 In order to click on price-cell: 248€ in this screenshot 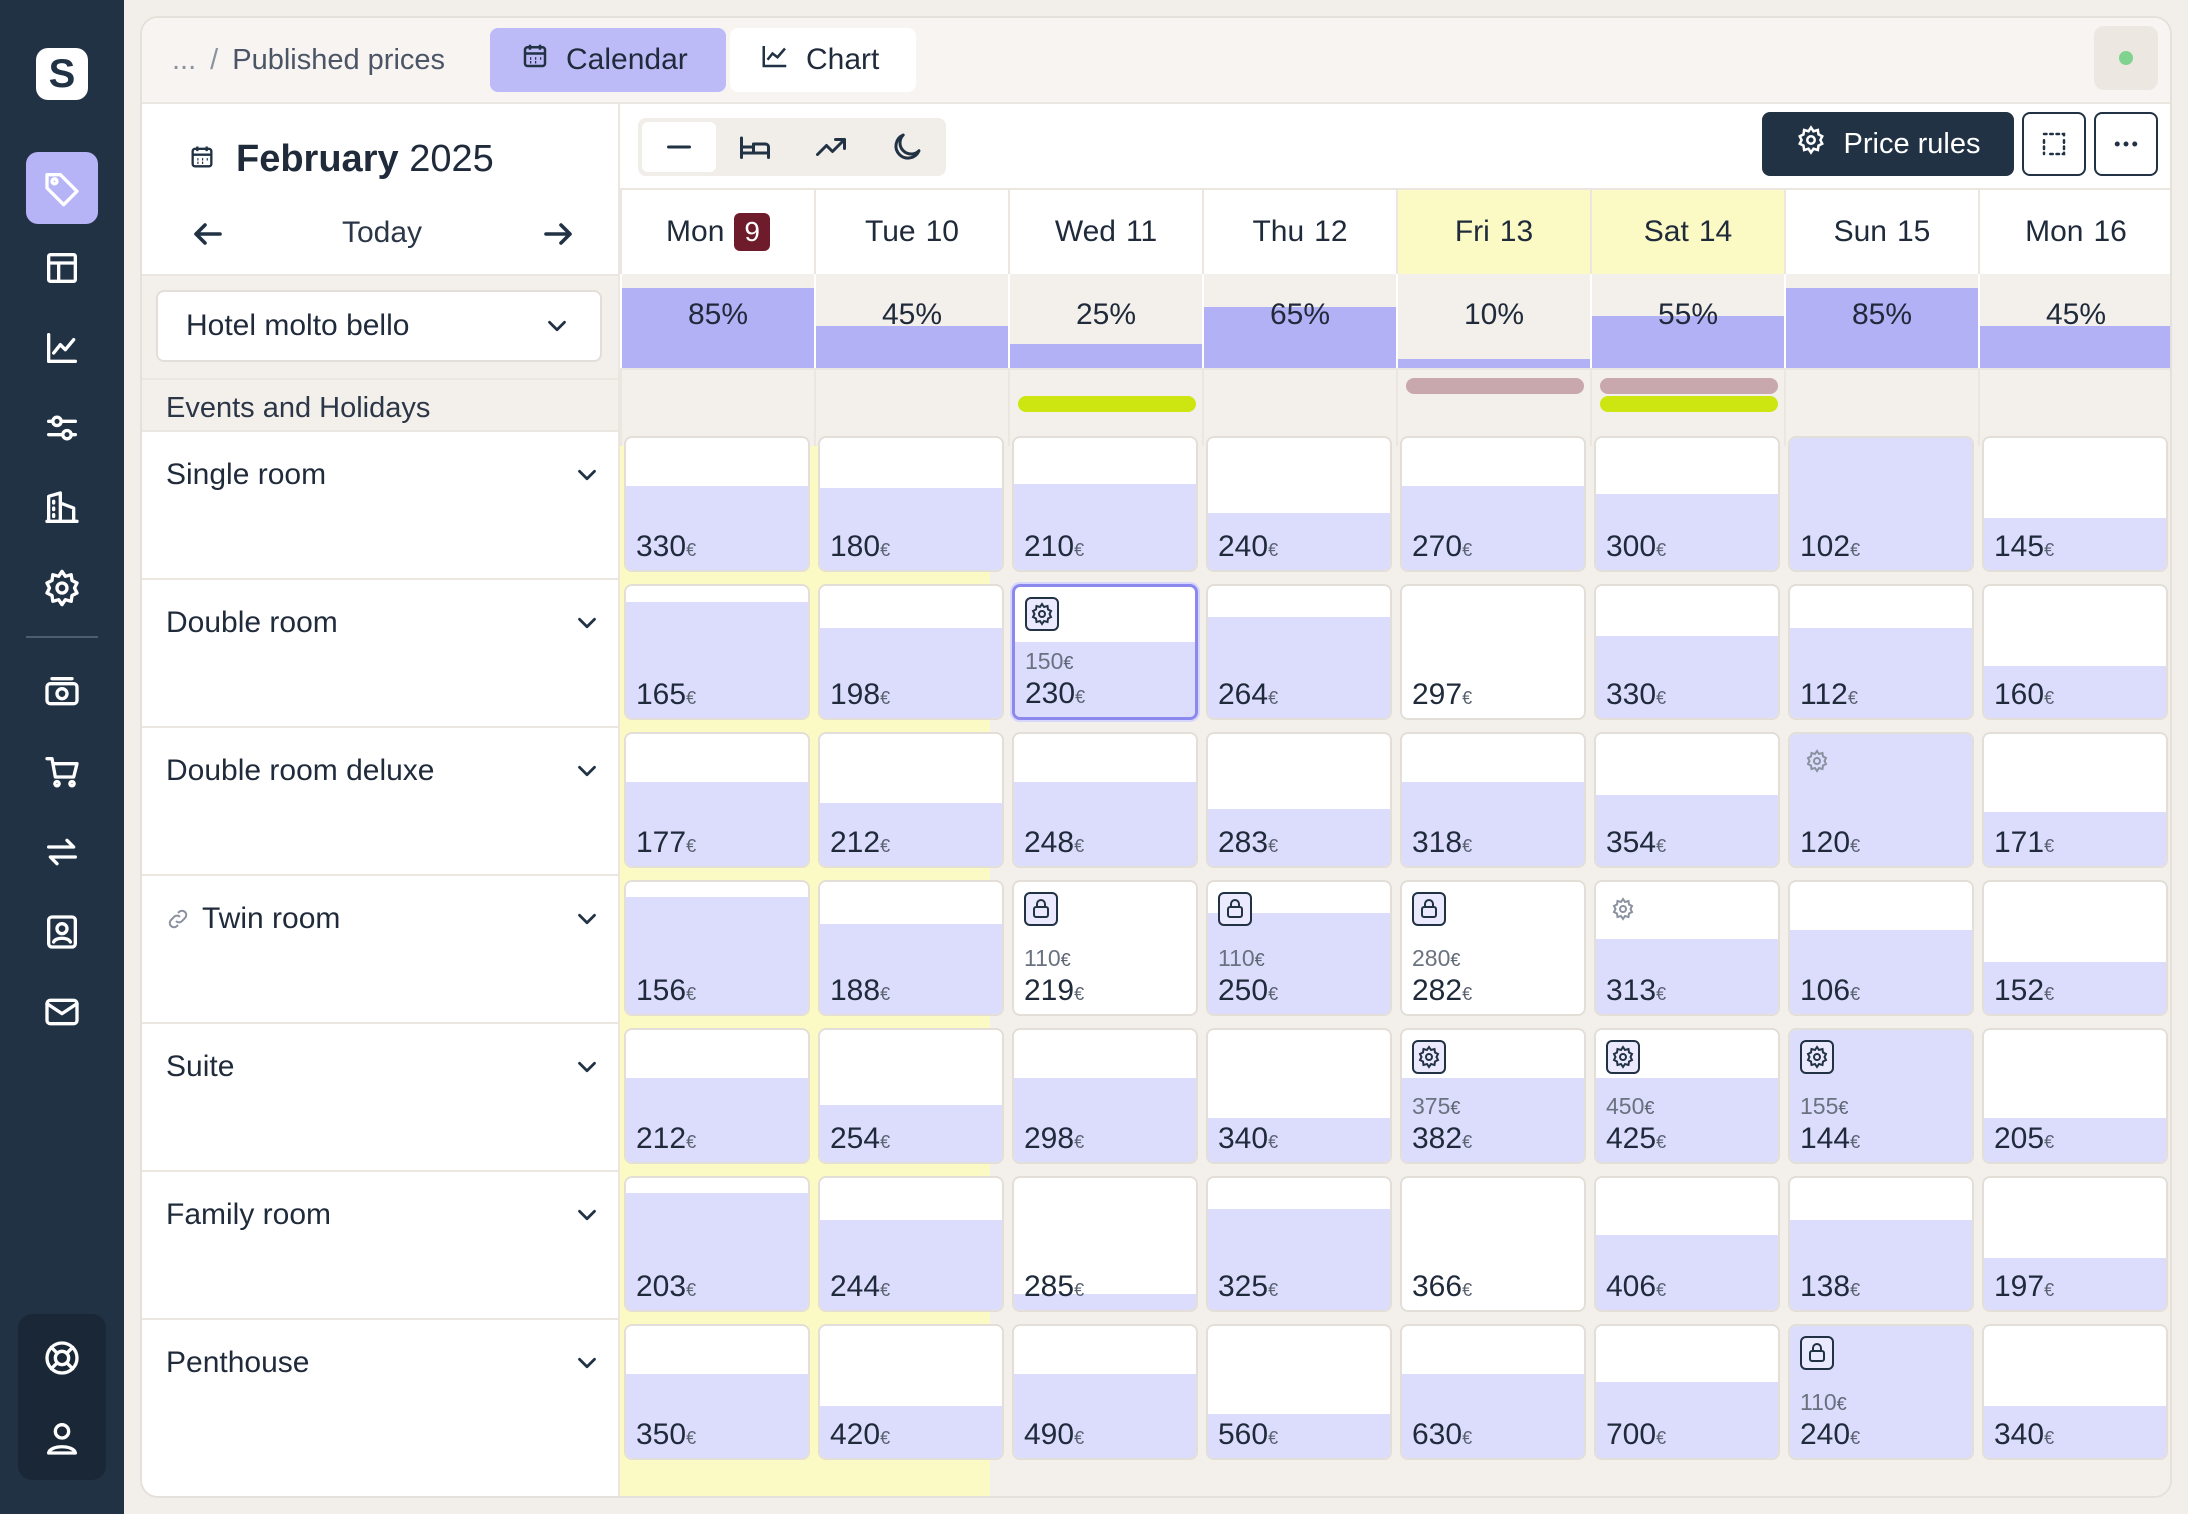, I will do `click(1105, 800)`.